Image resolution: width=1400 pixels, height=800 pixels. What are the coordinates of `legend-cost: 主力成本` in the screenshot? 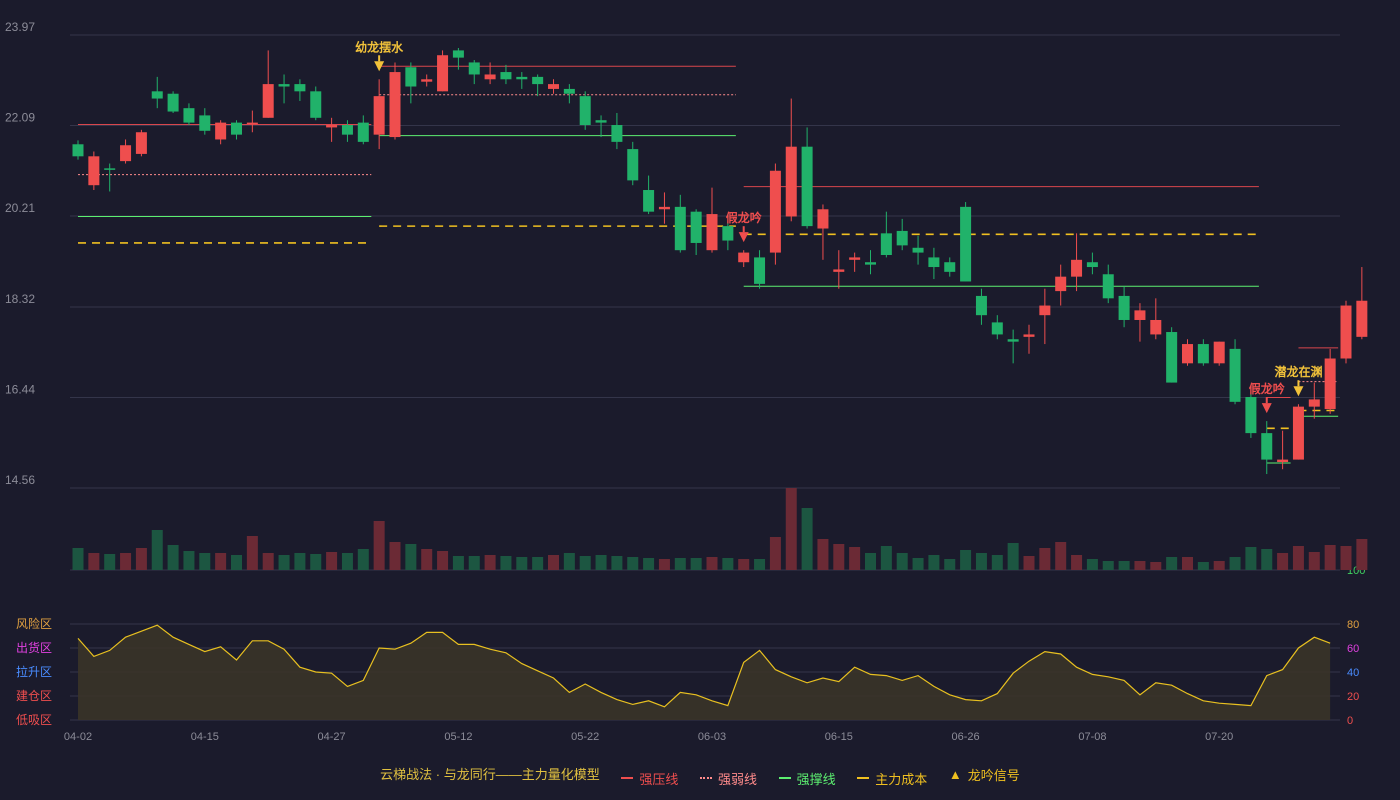 It's located at (892, 778).